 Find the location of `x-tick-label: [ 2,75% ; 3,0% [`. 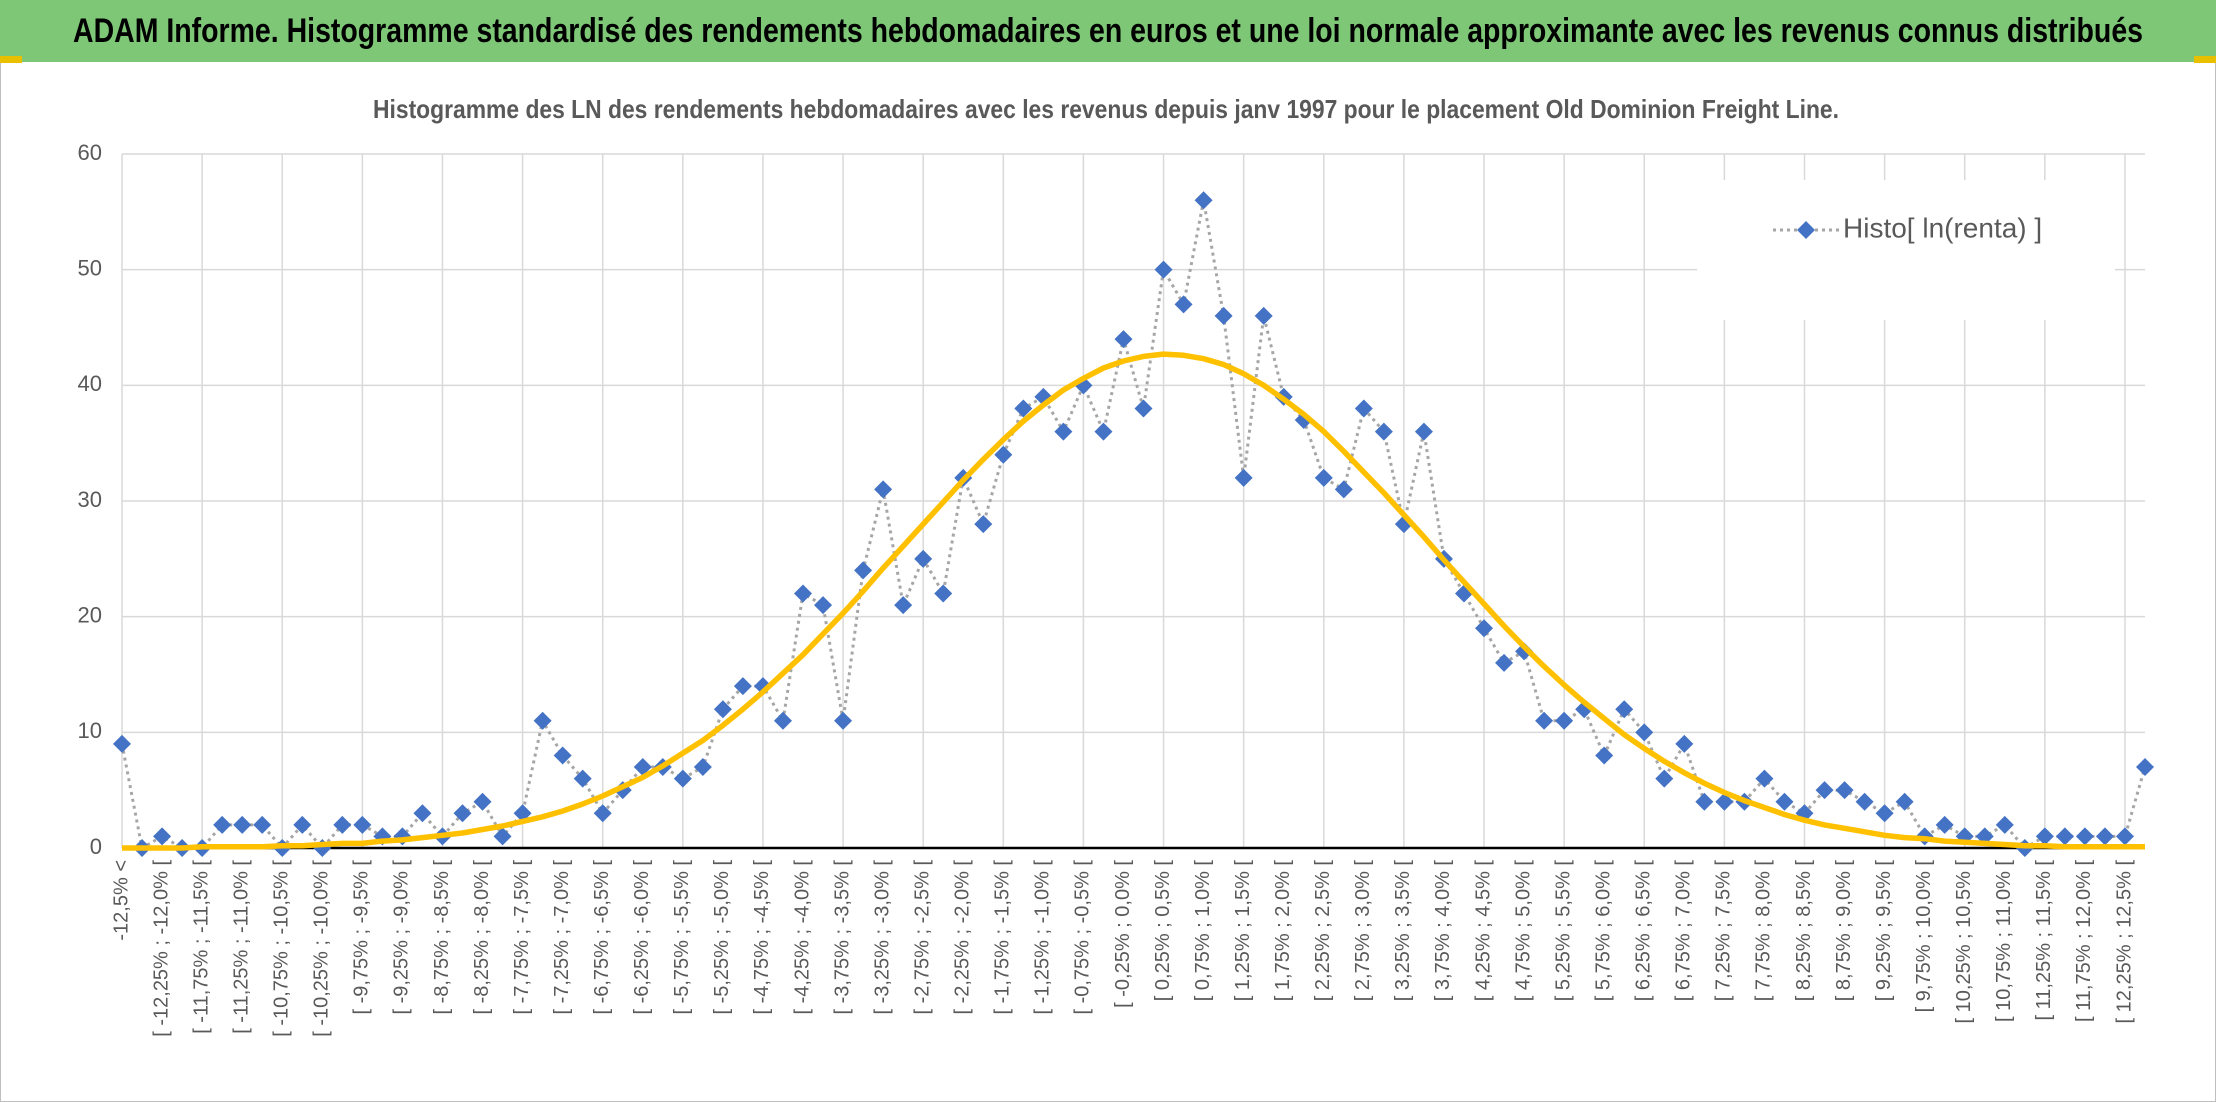

x-tick-label: [ 2,75% ; 3,0% [ is located at coordinates (1363, 931).